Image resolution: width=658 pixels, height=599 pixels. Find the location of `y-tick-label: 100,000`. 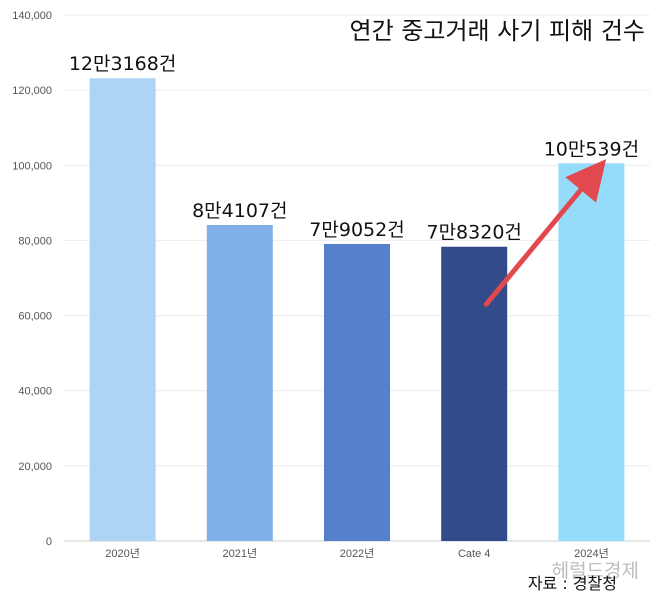

y-tick-label: 100,000 is located at coordinates (32, 166).